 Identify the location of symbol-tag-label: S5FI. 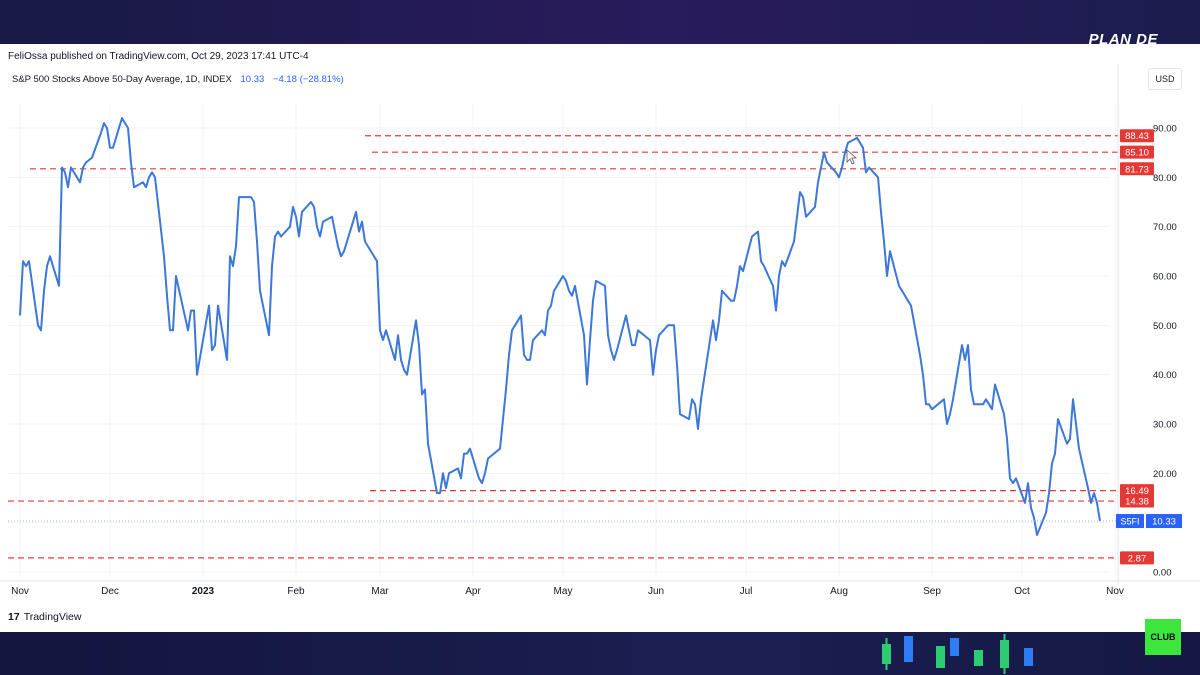
(1129, 522).